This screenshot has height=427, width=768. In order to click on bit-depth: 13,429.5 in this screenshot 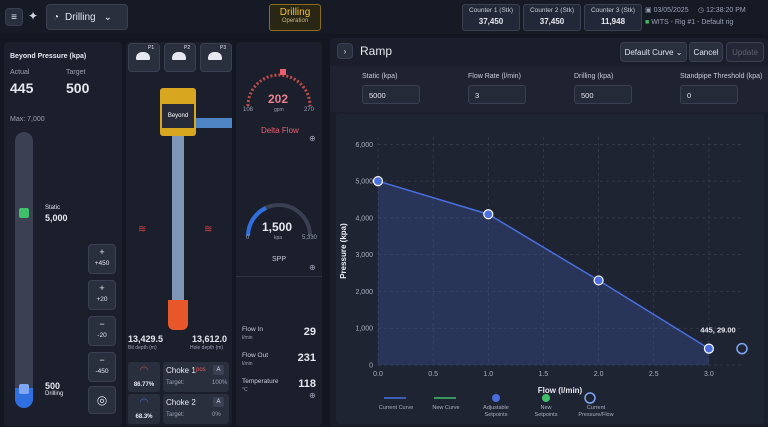, I will do `click(146, 339)`.